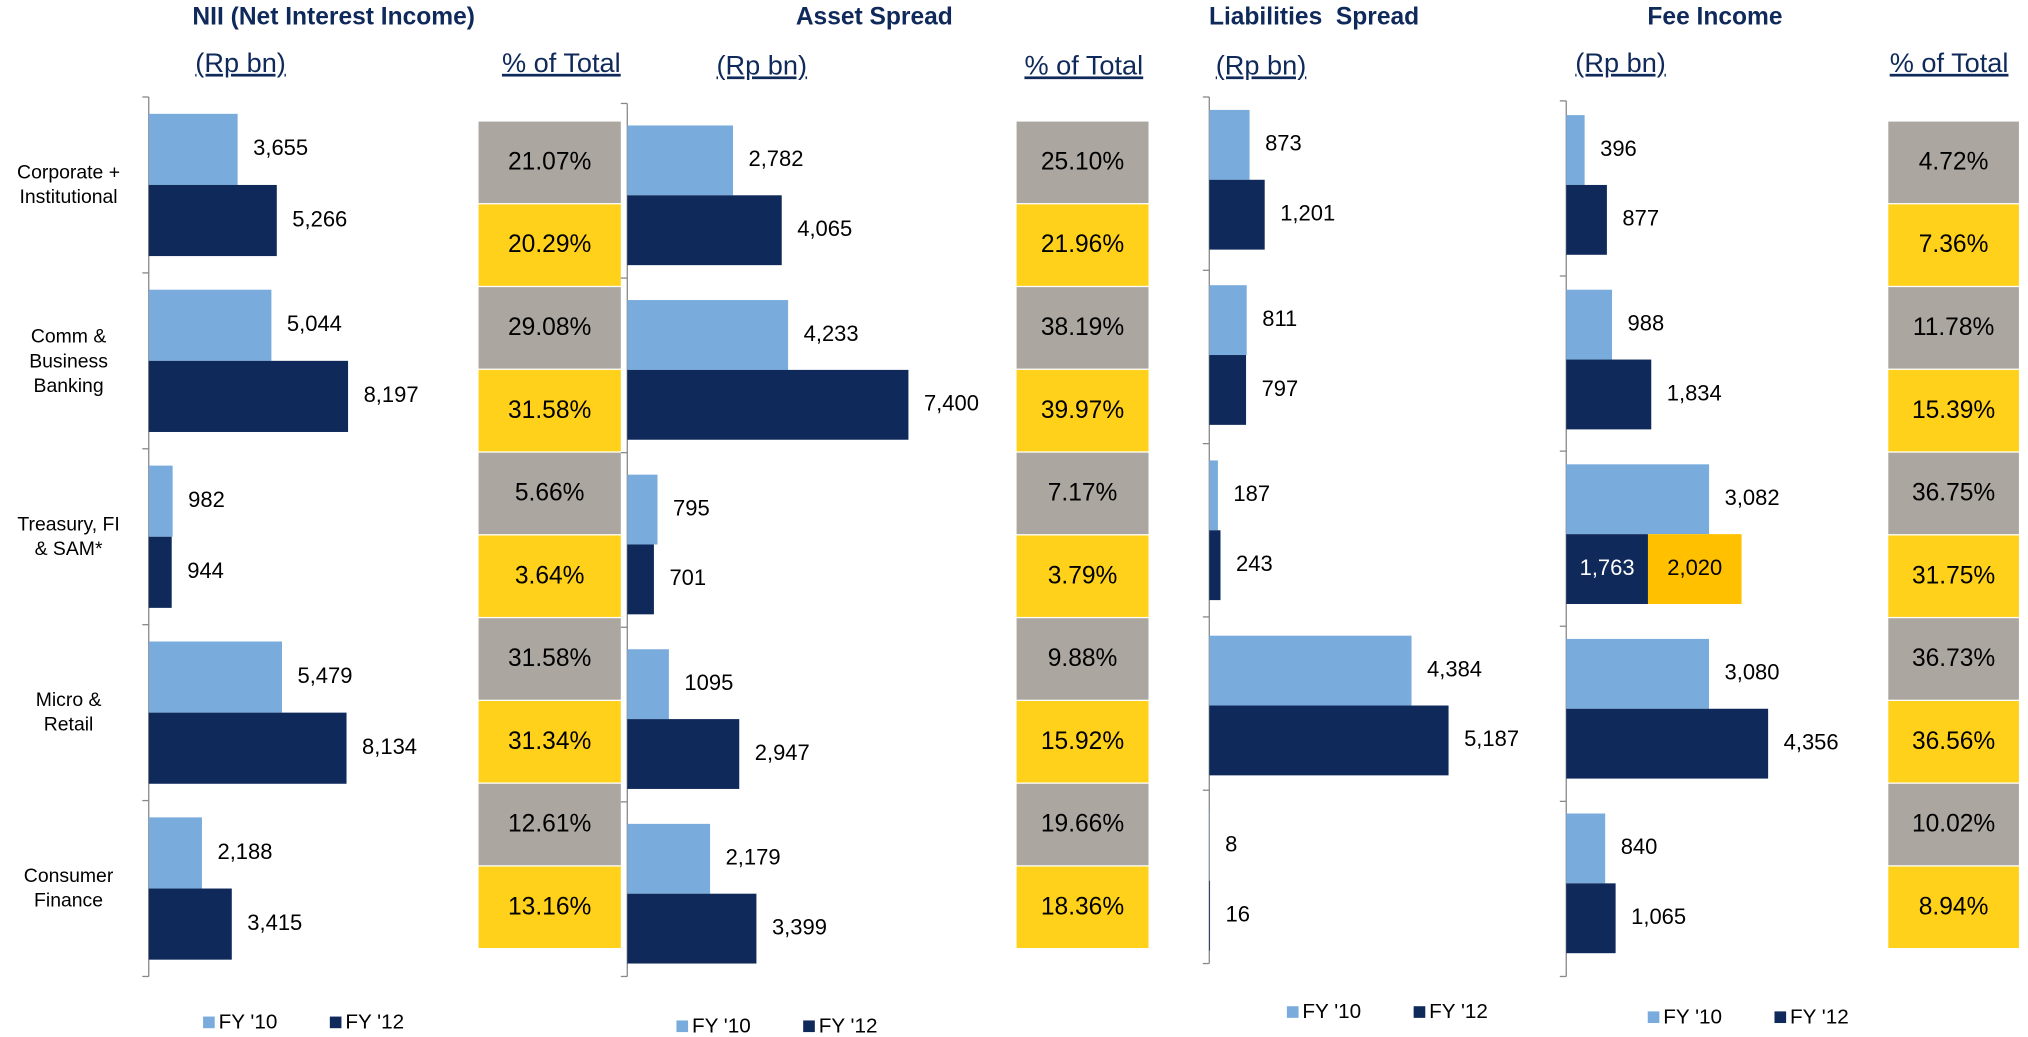  What do you see at coordinates (1082, 244) in the screenshot?
I see `share-value: 21.96%` at bounding box center [1082, 244].